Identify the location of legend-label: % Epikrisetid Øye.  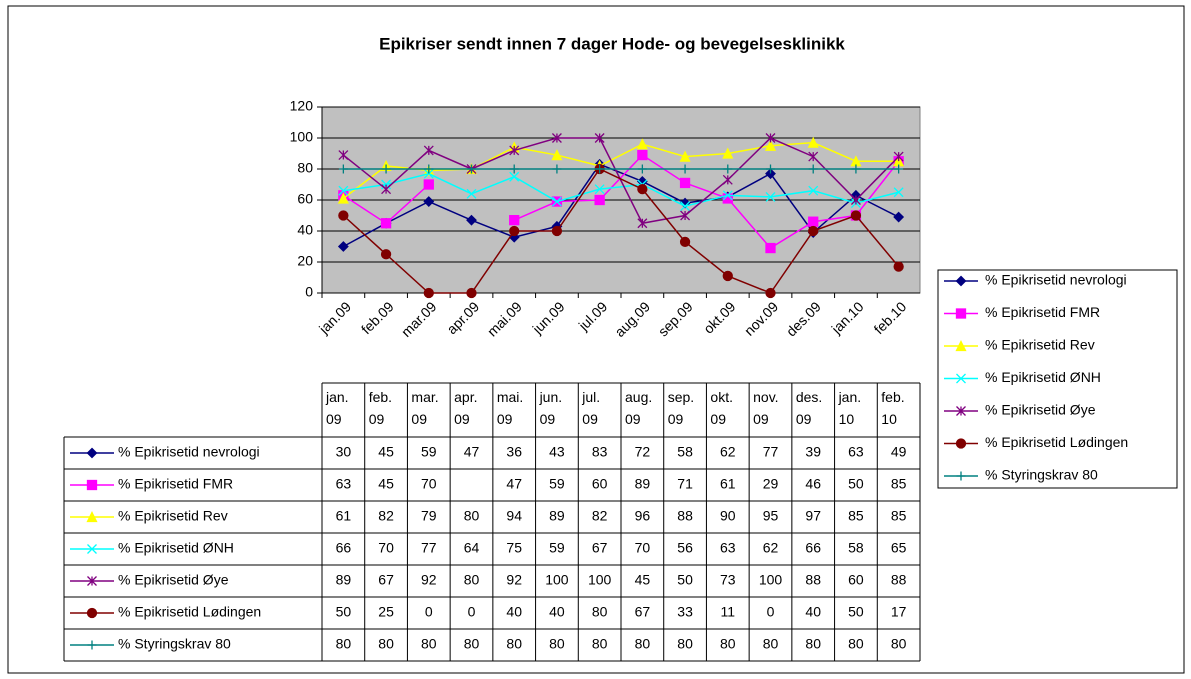
(1040, 410).